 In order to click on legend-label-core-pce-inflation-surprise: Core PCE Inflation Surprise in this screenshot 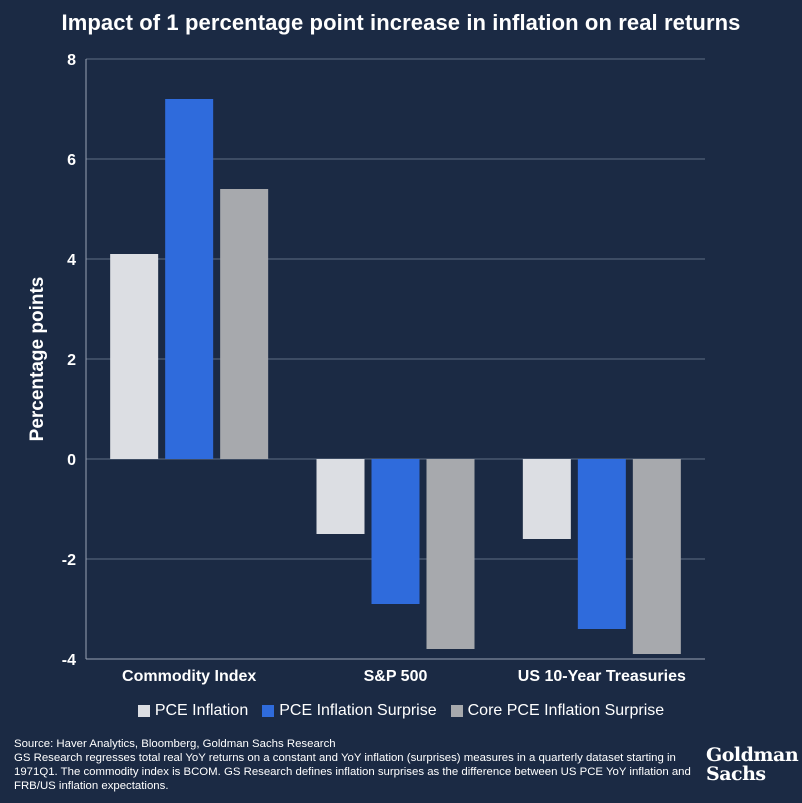, I will do `click(566, 710)`.